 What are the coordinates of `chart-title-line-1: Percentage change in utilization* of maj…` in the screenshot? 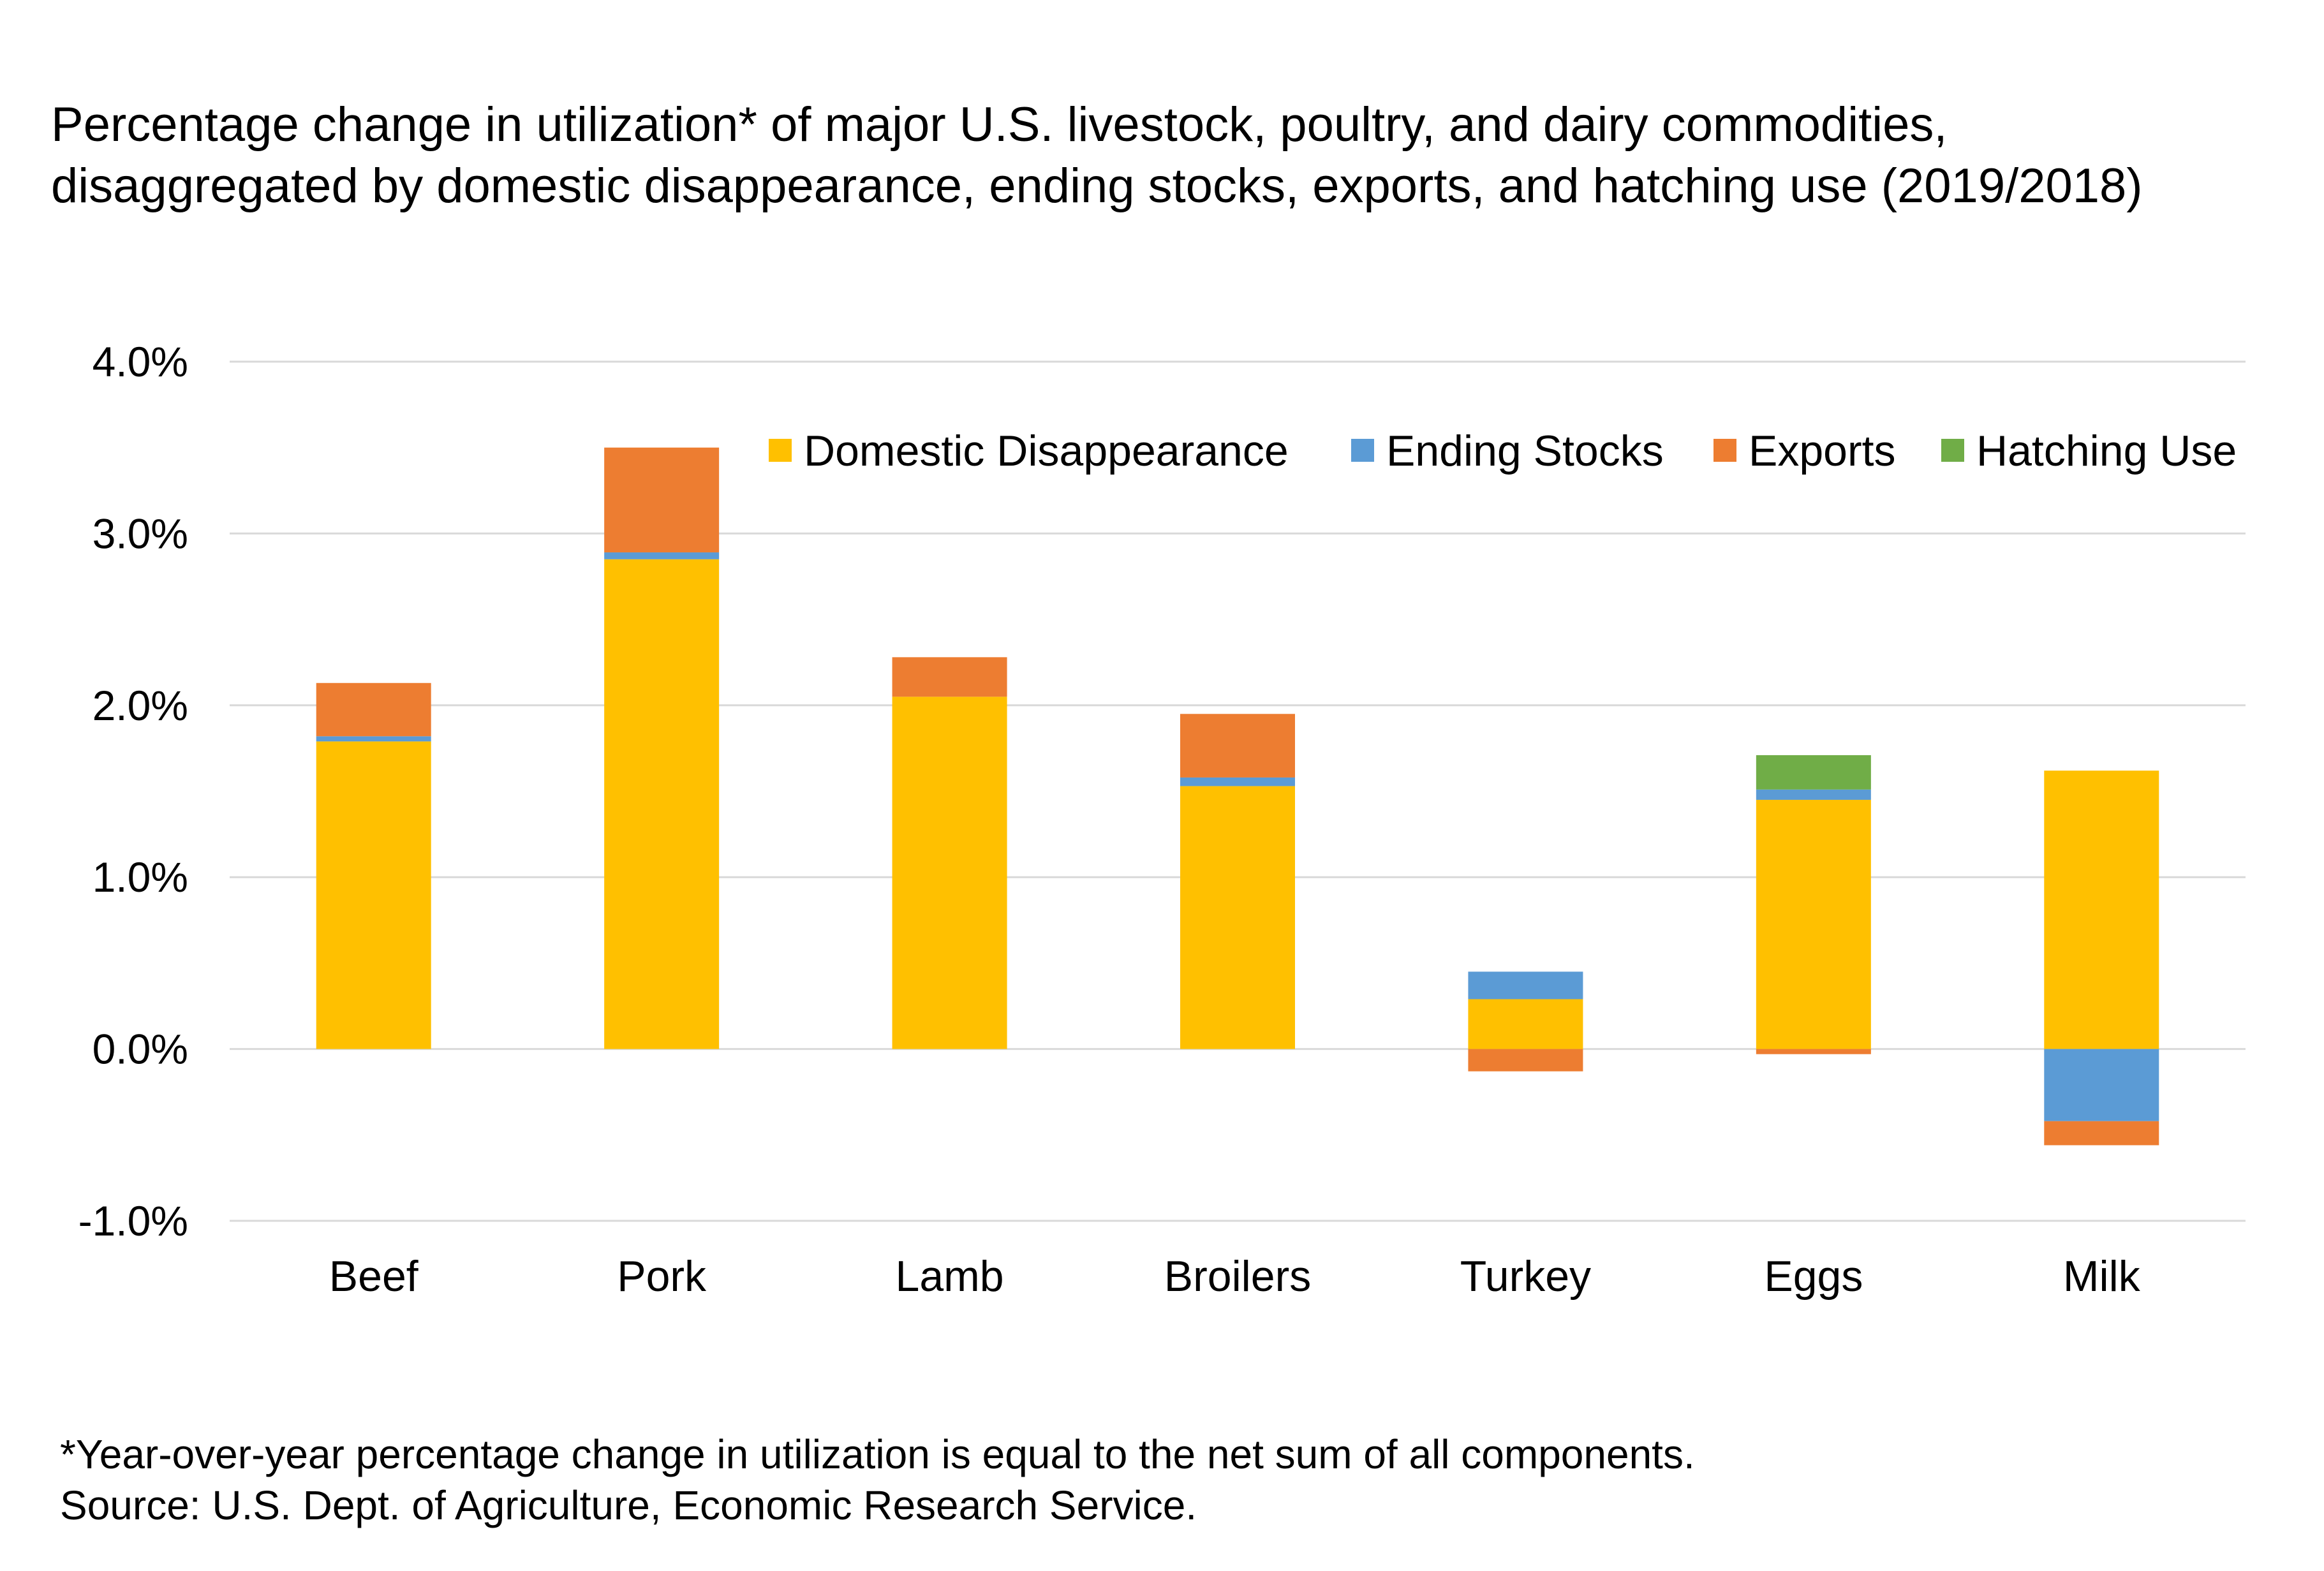 It's located at (1000, 125).